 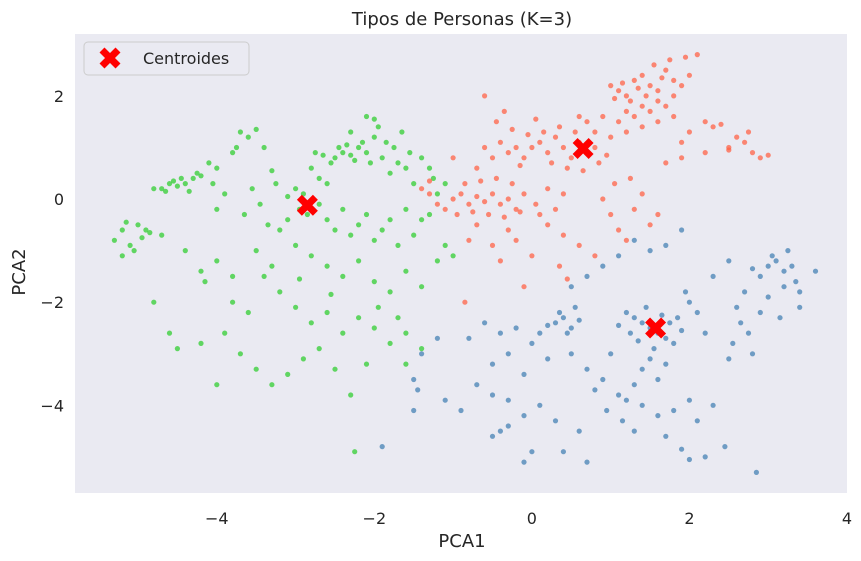 What do you see at coordinates (583, 148) in the screenshot?
I see `centroid-marker` at bounding box center [583, 148].